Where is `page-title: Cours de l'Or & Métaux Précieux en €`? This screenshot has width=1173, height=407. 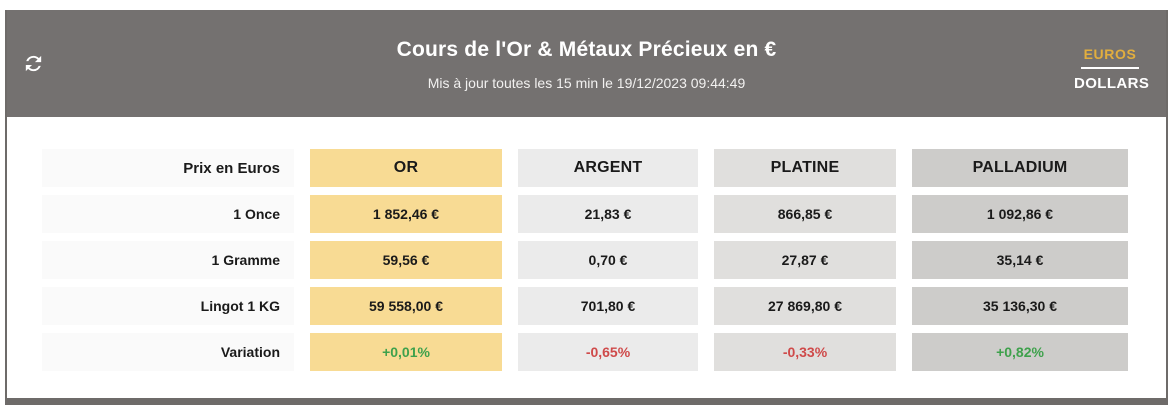
page-title: Cours de l'Or & Métaux Précieux en € is located at coordinates (586, 49).